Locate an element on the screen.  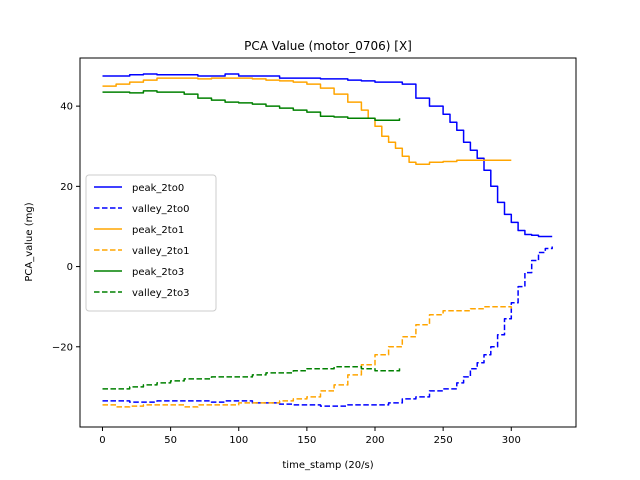
legend-label: valley_2to3 is located at coordinates (160, 293).